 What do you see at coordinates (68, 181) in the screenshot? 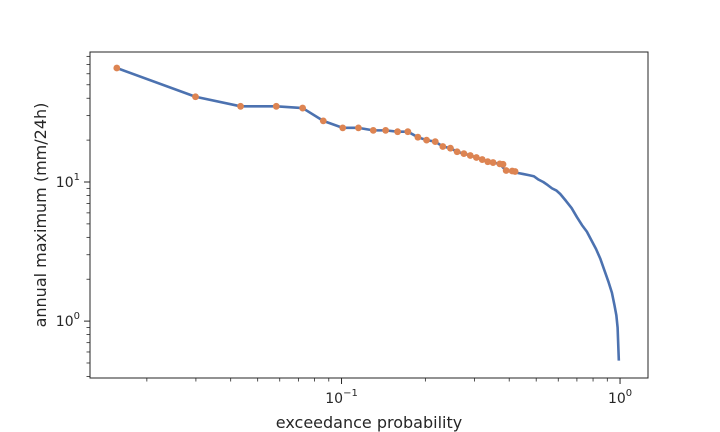
I see `y-tick-label: 10¹` at bounding box center [68, 181].